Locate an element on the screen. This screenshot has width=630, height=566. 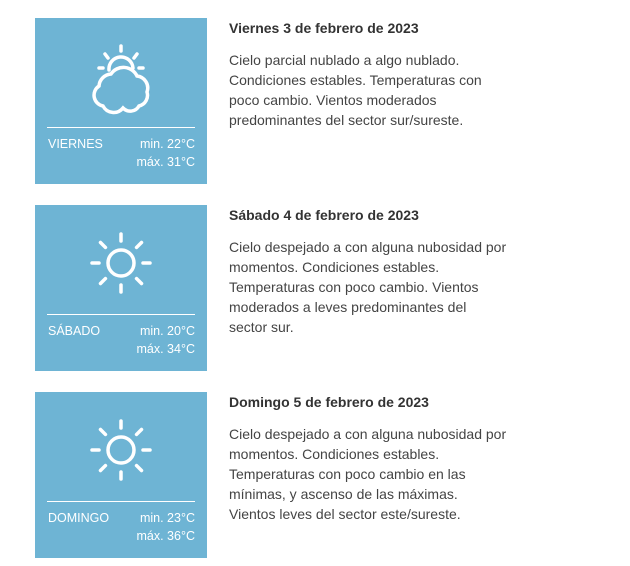
day-card: SÁBADO min. 20°C máx. 34°C is located at coordinates (121, 288).